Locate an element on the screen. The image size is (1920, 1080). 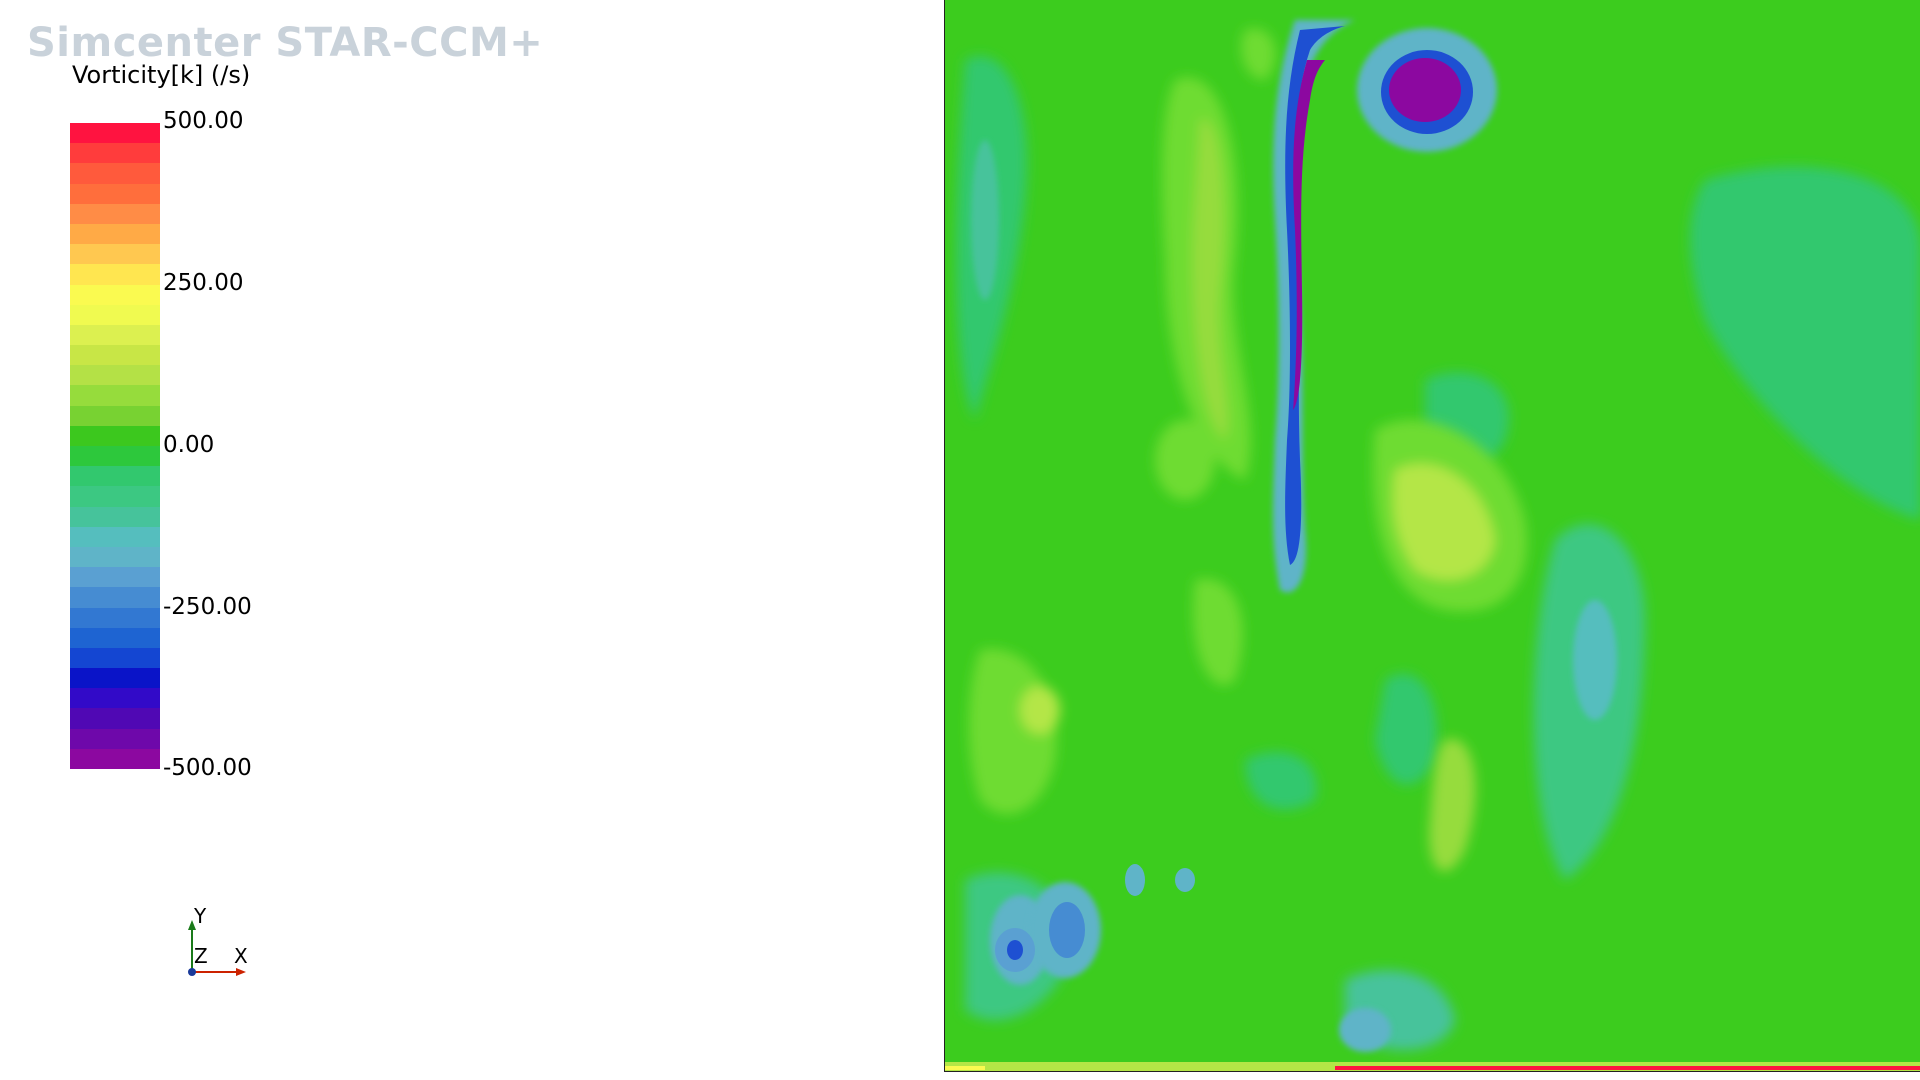
legend-tick-max: 500.00 is located at coordinates (203, 121).